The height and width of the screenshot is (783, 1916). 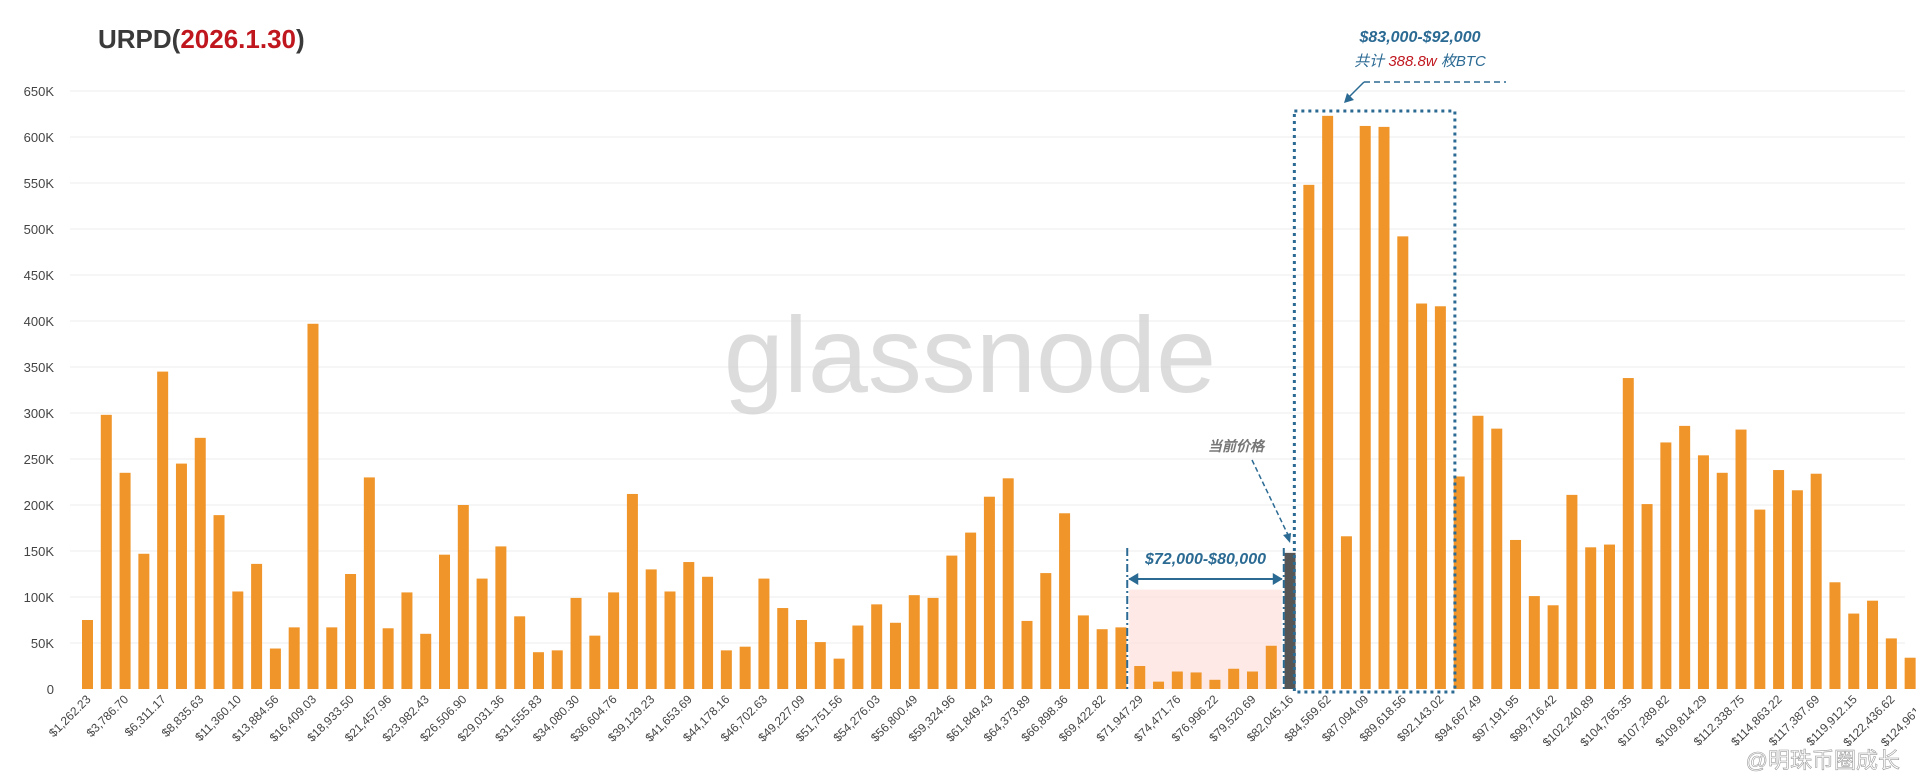 What do you see at coordinates (39, 229) in the screenshot?
I see `y-tick-label: 500K` at bounding box center [39, 229].